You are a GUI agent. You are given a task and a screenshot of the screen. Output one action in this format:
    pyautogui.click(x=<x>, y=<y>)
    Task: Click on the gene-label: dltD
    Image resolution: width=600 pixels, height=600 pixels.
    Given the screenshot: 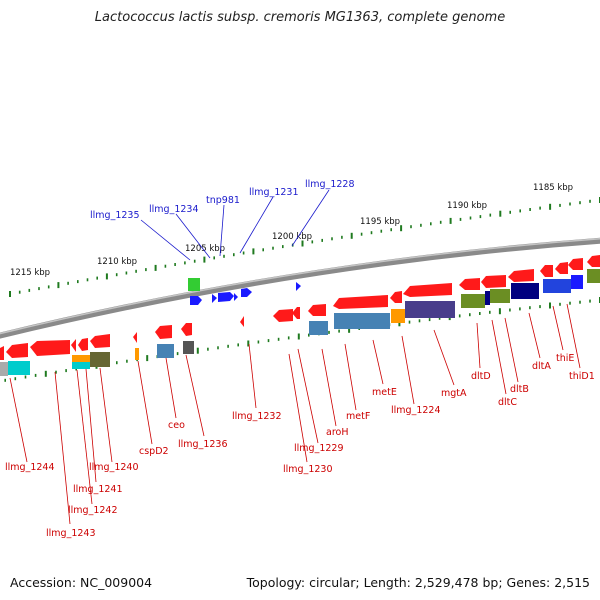 What is the action you would take?
    pyautogui.click(x=481, y=376)
    